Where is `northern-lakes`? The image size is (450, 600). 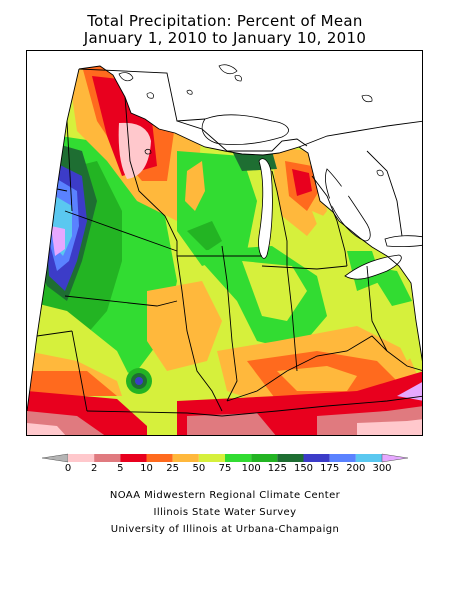
northern-lakes is located at coordinates (251, 120).